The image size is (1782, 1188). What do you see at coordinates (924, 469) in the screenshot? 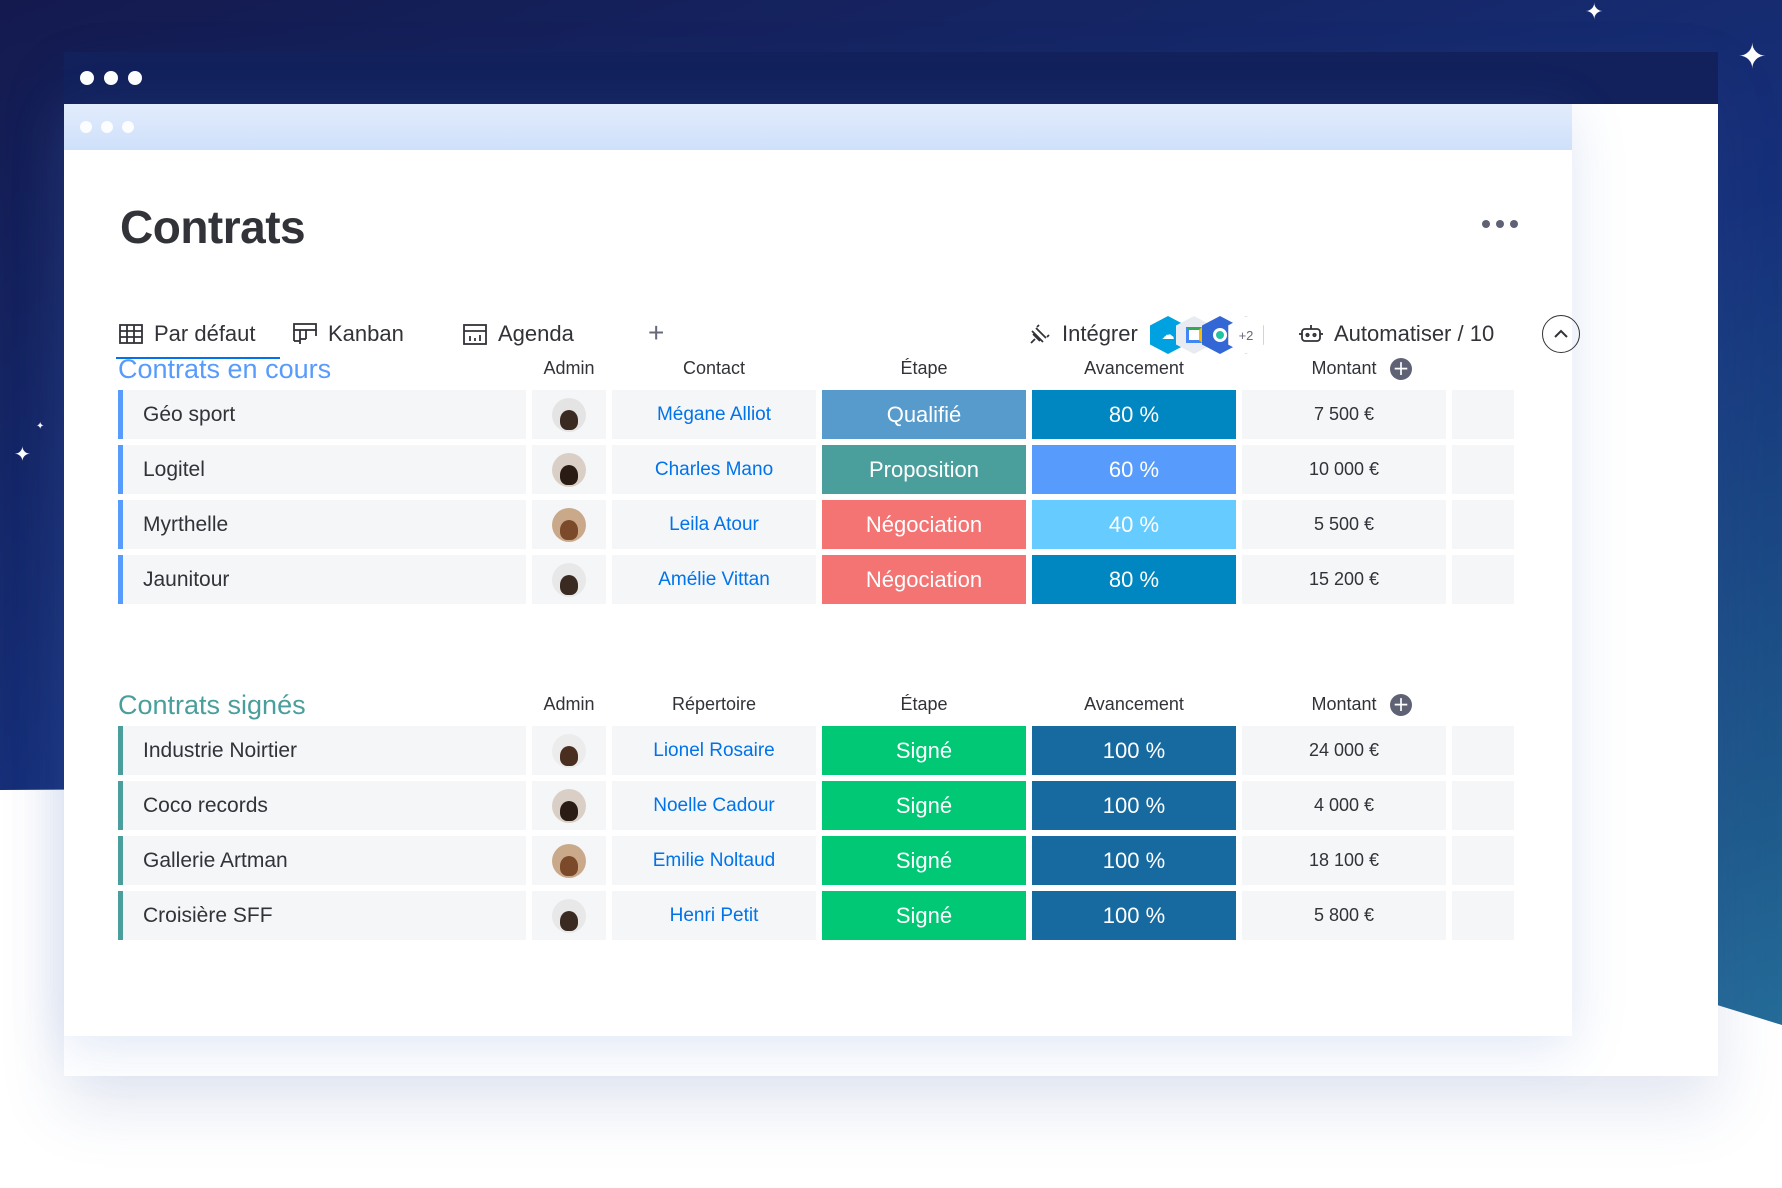
I see `stage-status: Proposition` at bounding box center [924, 469].